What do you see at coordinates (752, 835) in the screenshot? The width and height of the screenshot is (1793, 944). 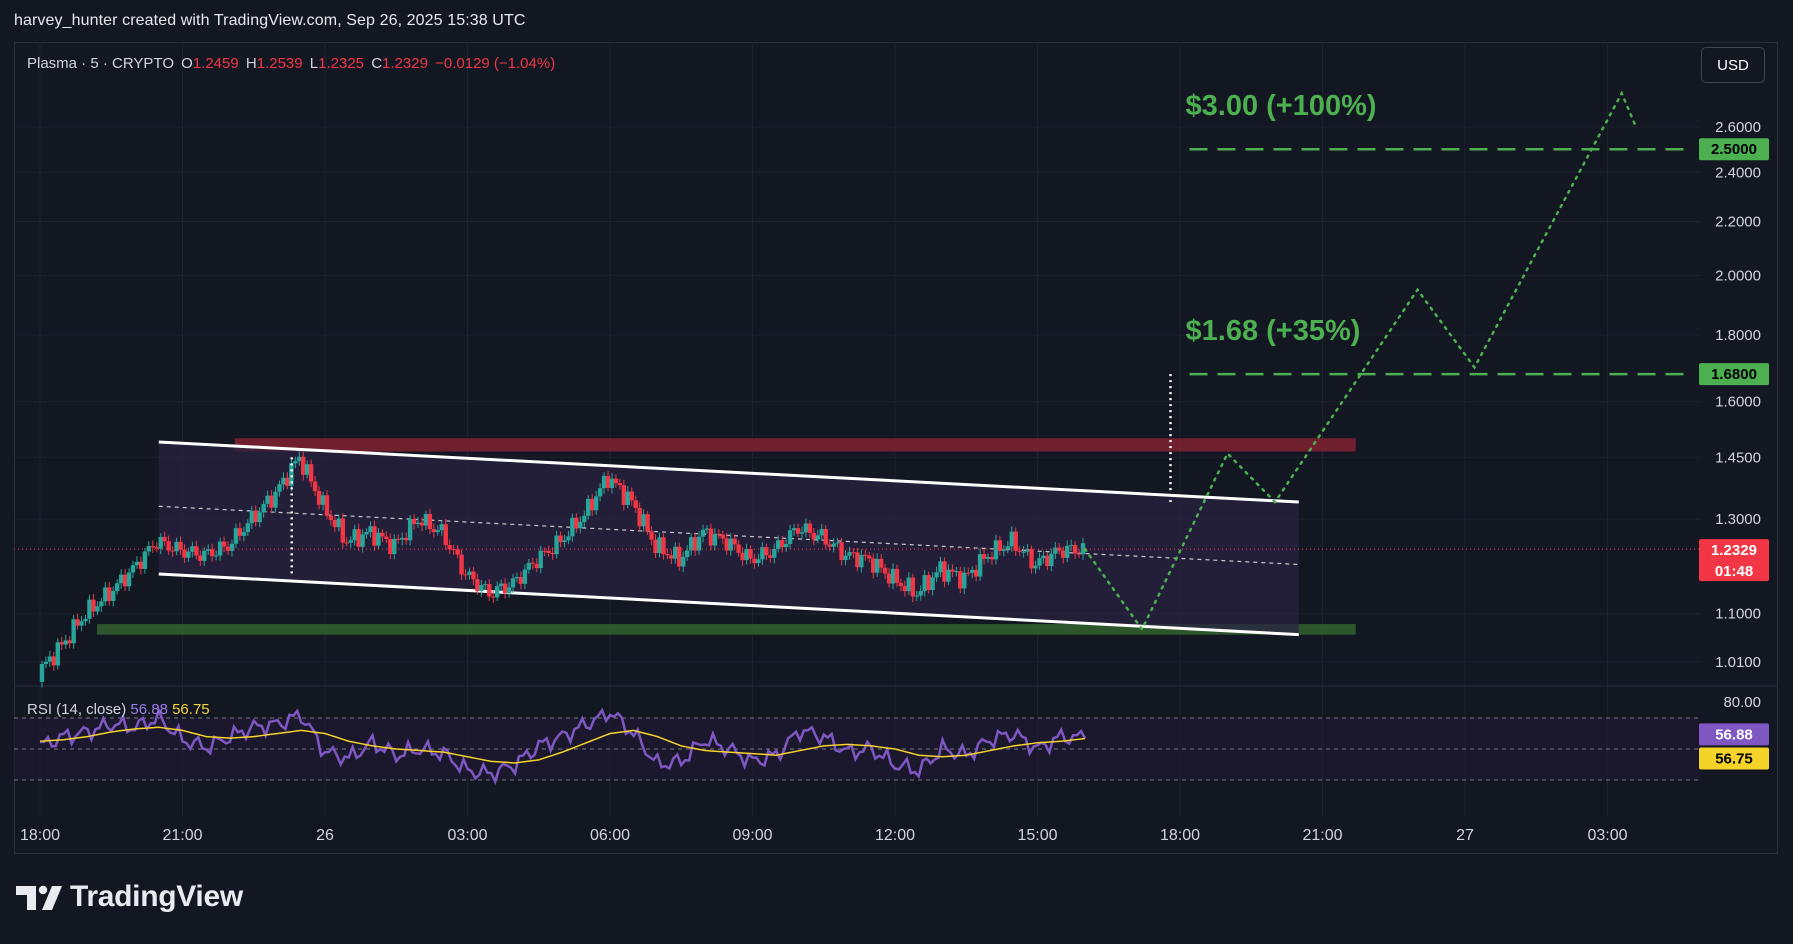 I see `x-tick-5: 09:00` at bounding box center [752, 835].